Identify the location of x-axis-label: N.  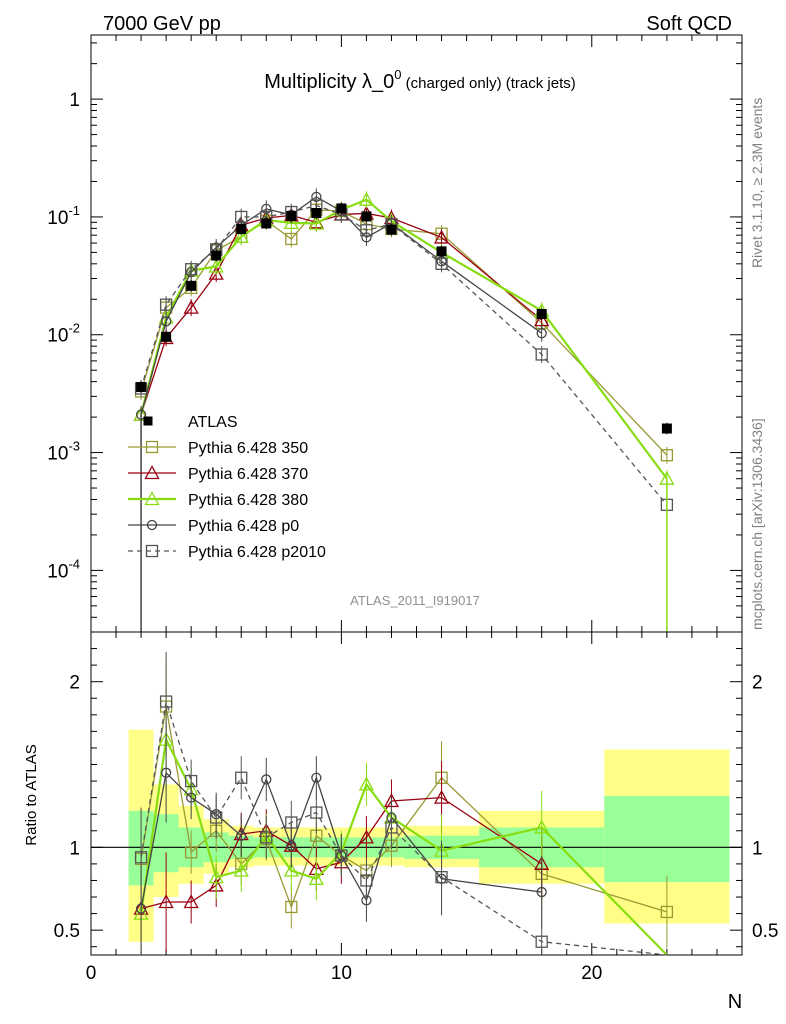
(735, 1002).